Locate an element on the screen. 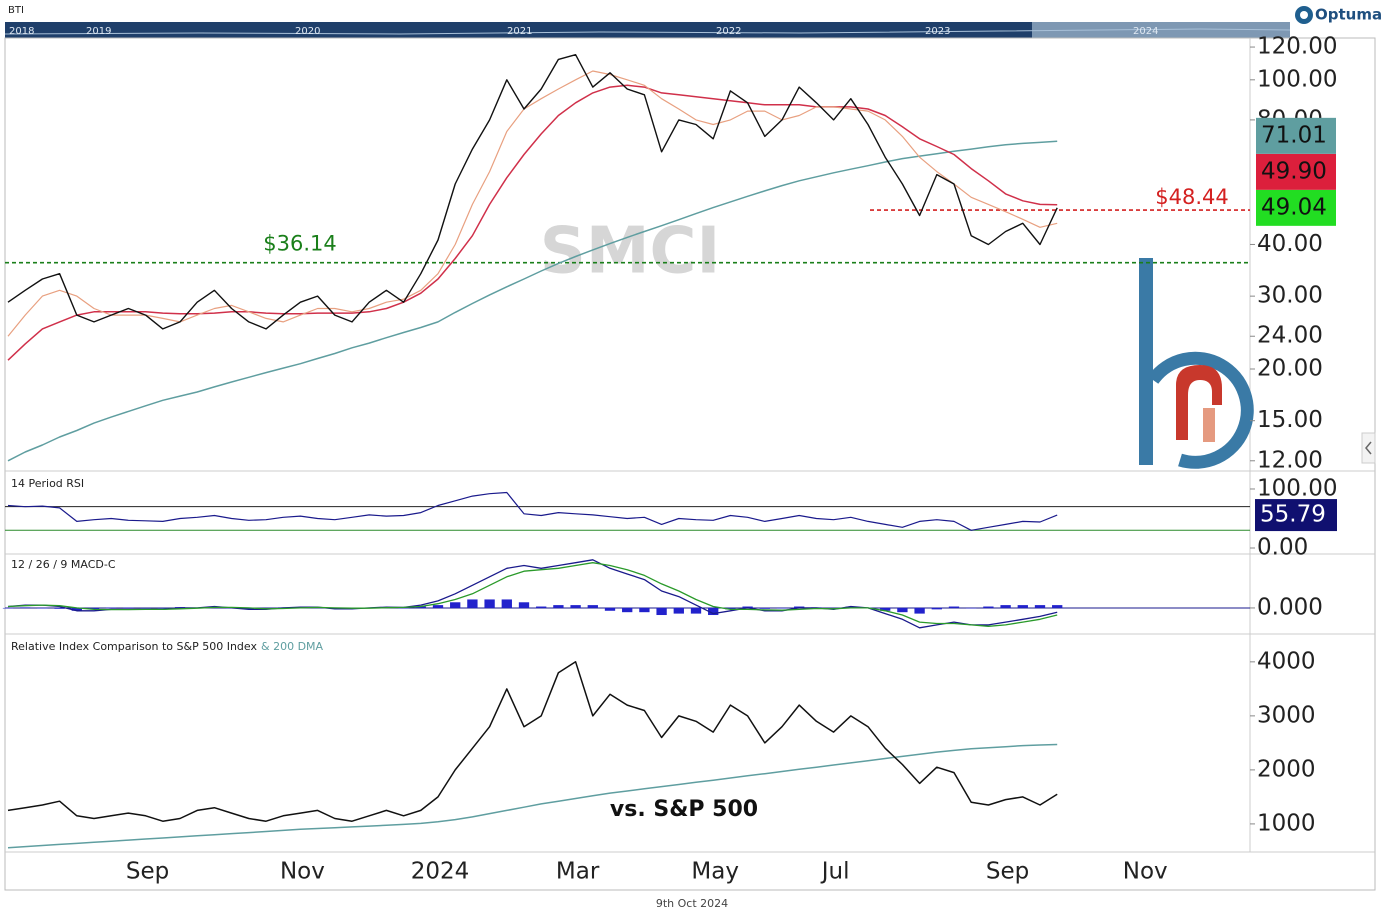 This screenshot has width=1381, height=924. scroll-button is located at coordinates (1368, 448).